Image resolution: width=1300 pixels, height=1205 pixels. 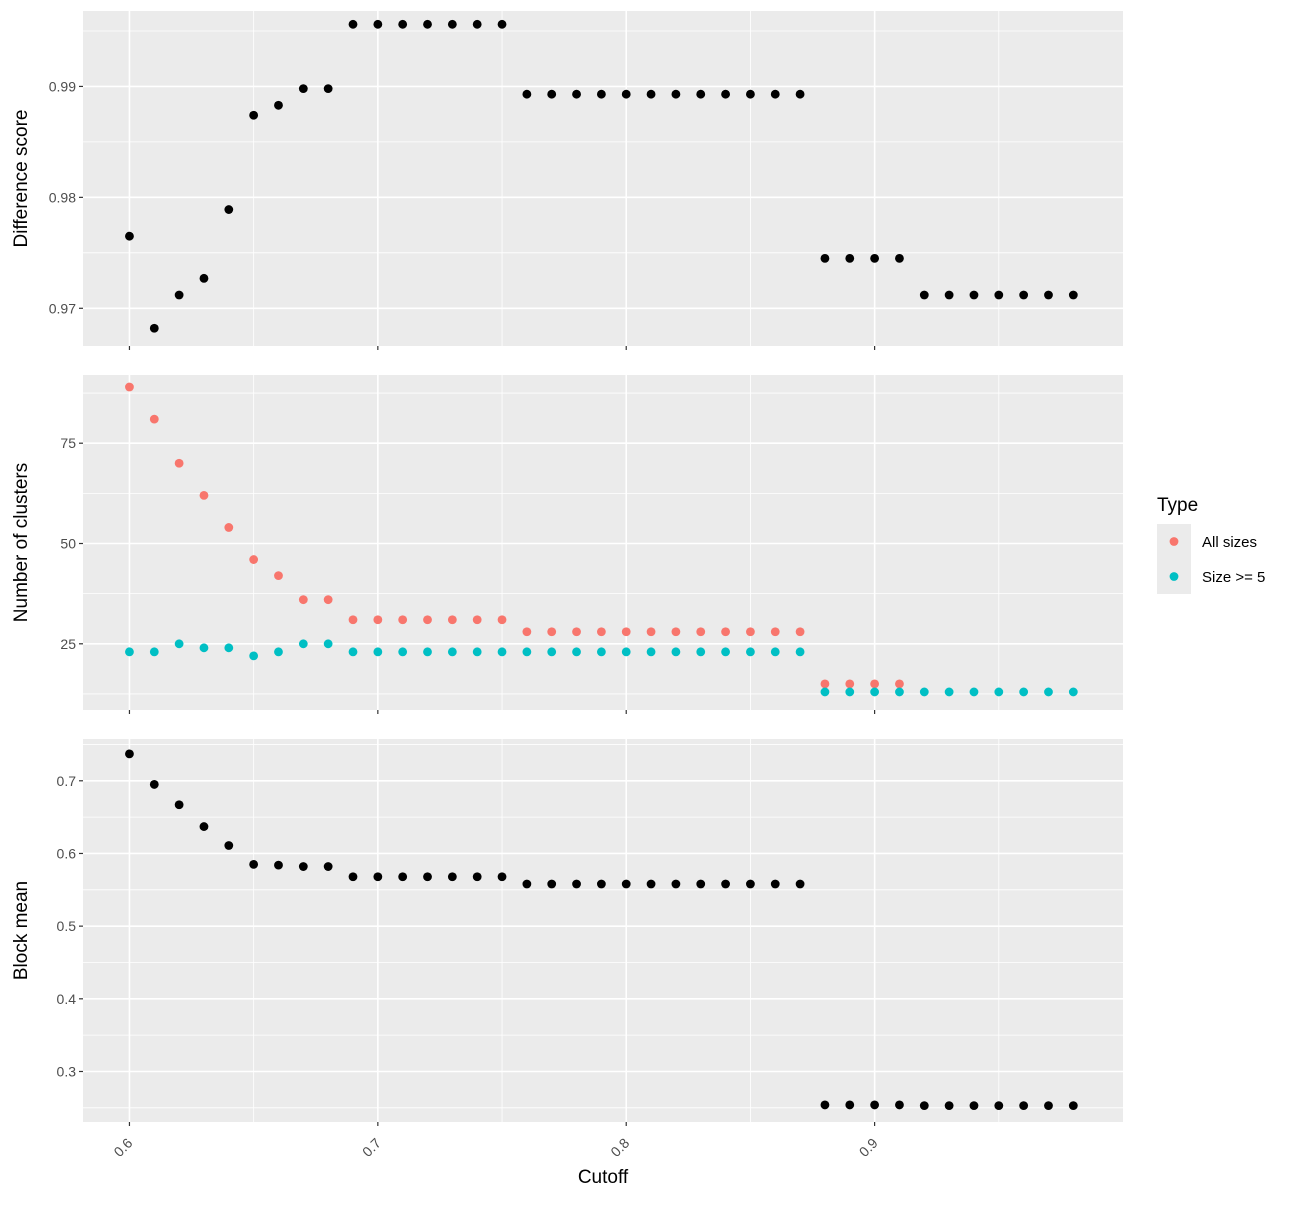 I want to click on legend-title: Type, so click(x=1177, y=505).